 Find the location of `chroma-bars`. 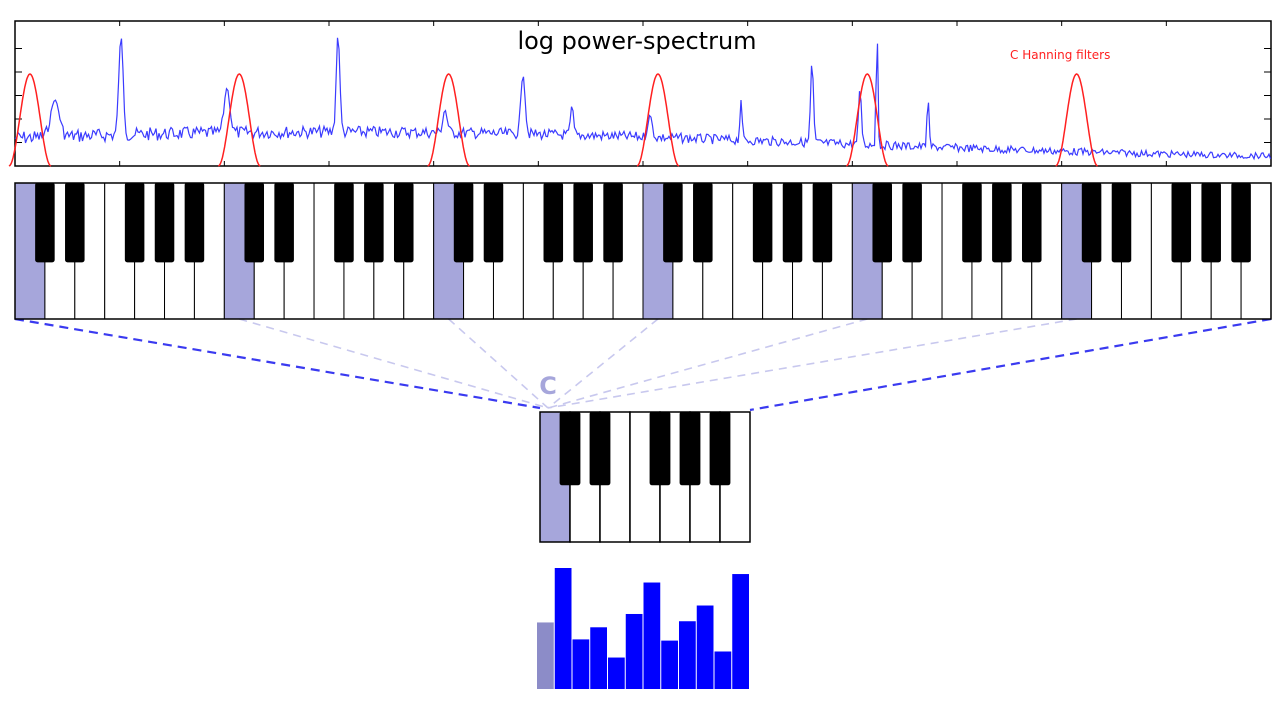

chroma-bars is located at coordinates (643, 628).